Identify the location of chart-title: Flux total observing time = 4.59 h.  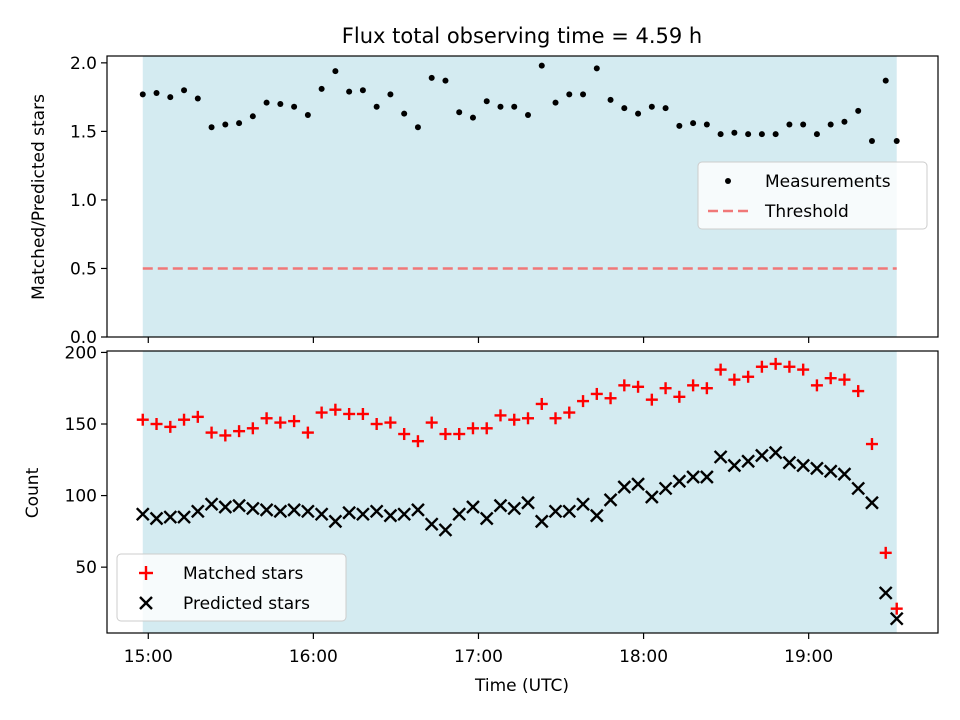
(522, 36).